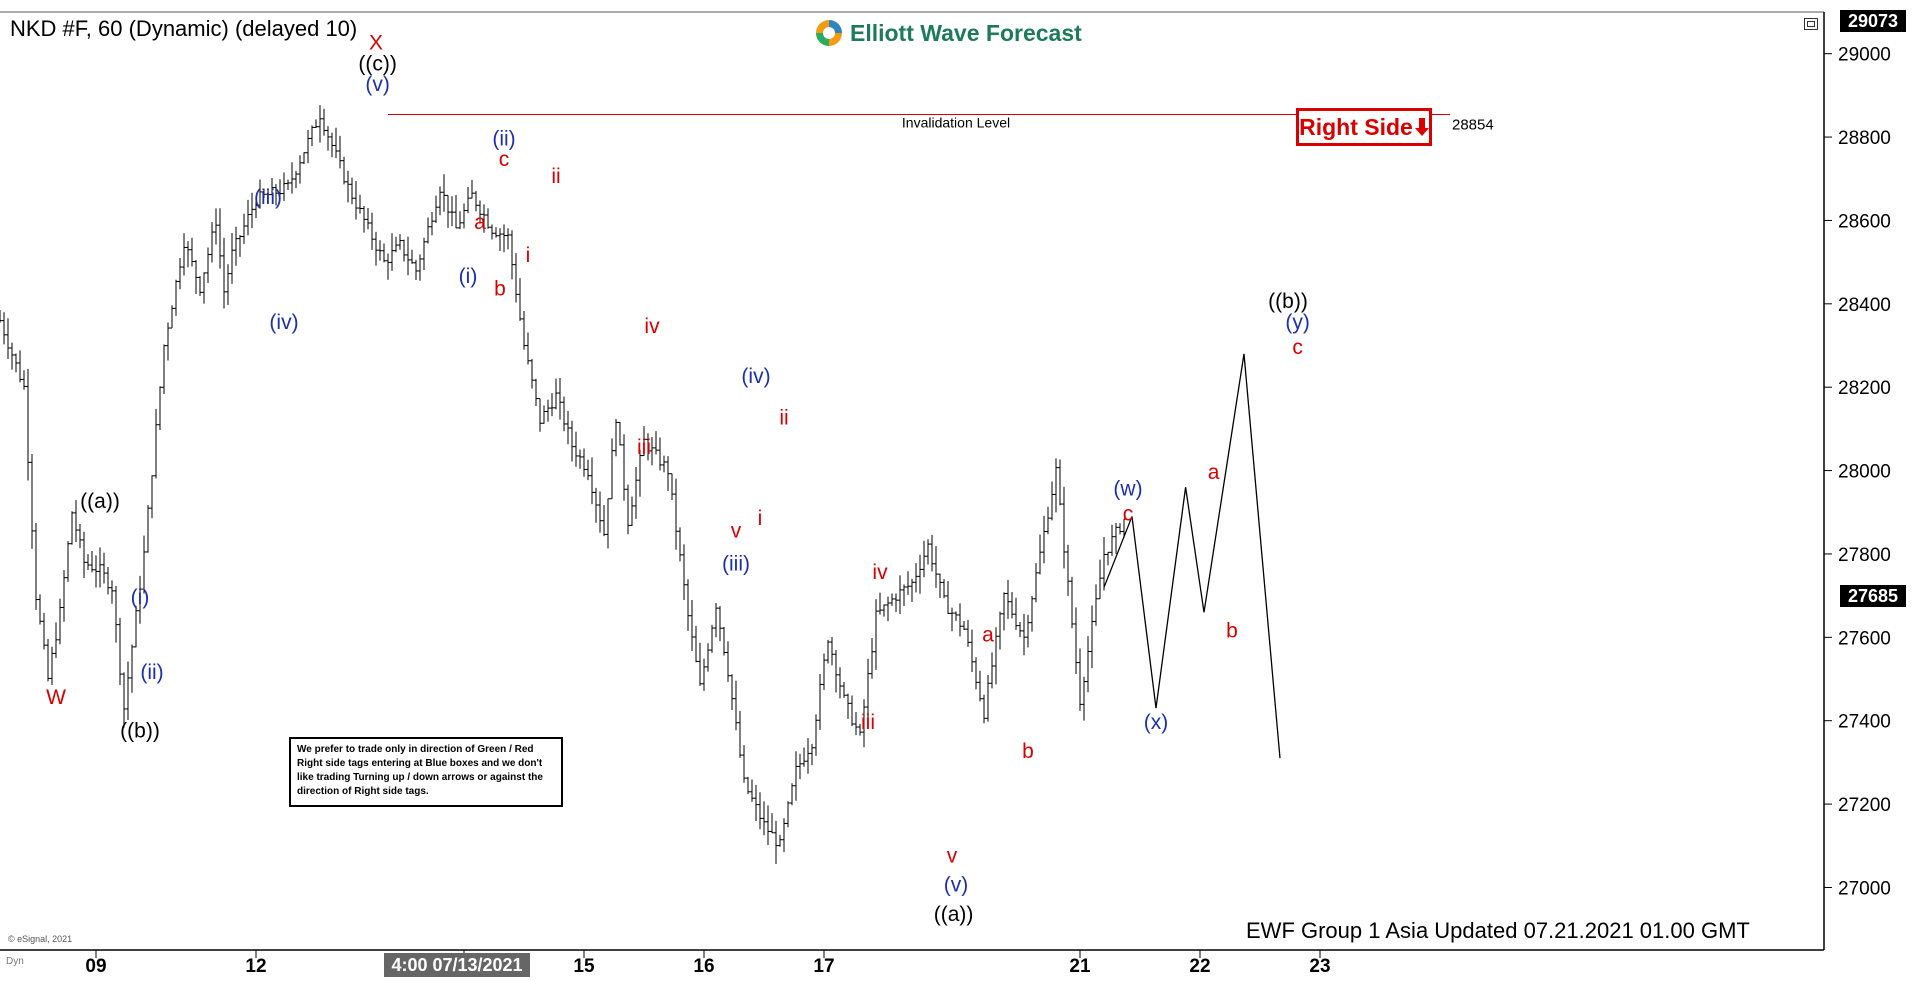 This screenshot has height=981, width=1912. Describe the element at coordinates (1811, 24) in the screenshot. I see `window-restore-icon` at that location.